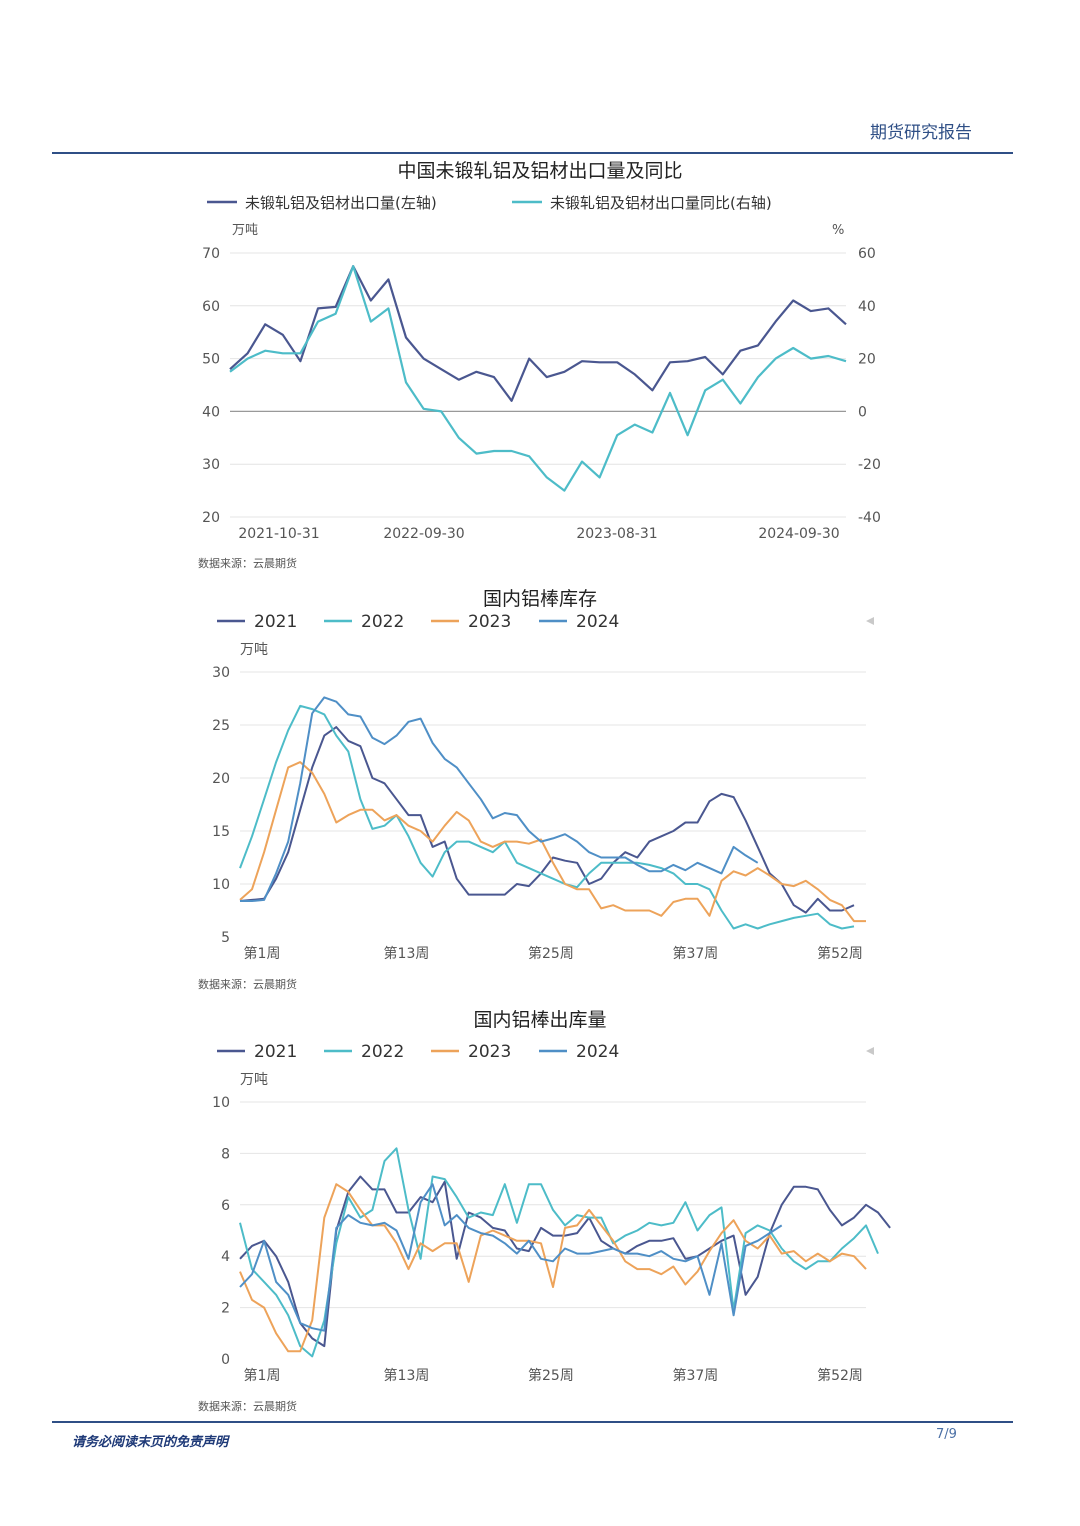 The height and width of the screenshot is (1526, 1080). I want to click on chart3-legend-label: 2022, so click(382, 1052).